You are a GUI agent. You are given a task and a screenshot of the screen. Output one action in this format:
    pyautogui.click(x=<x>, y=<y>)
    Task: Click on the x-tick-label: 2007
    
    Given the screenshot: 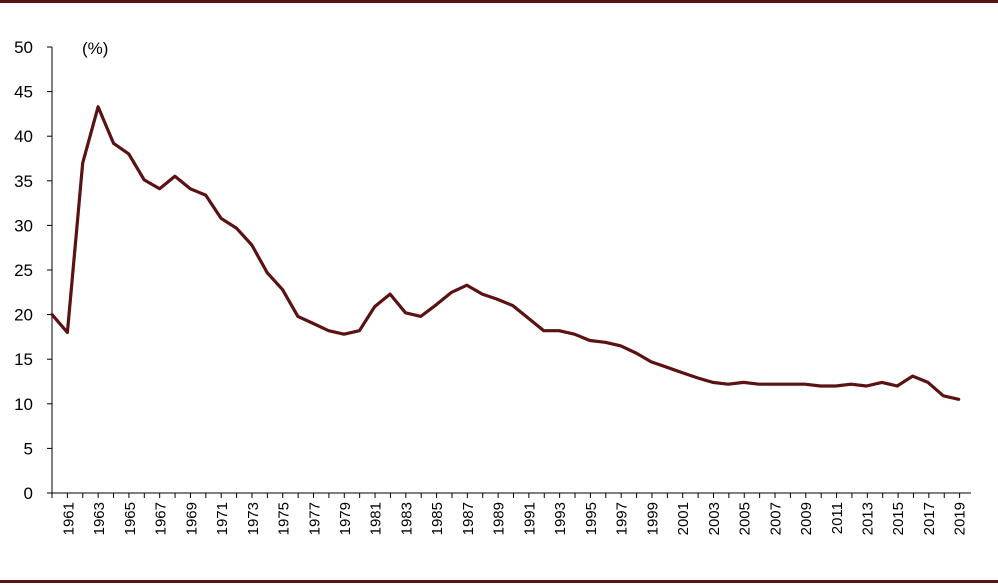 What is the action you would take?
    pyautogui.click(x=775, y=518)
    